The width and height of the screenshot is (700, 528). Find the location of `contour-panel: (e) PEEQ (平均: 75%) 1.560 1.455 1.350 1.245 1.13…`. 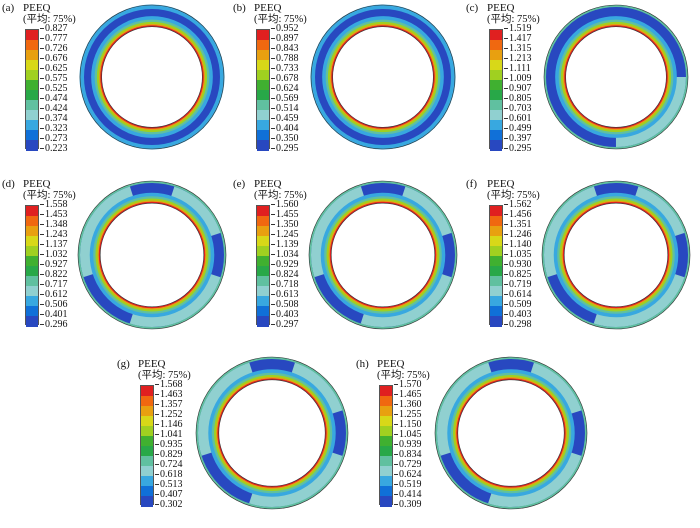

contour-panel: (e) PEEQ (平均: 75%) 1.560 1.455 1.350 1.245 1.13… is located at coordinates (348, 263).